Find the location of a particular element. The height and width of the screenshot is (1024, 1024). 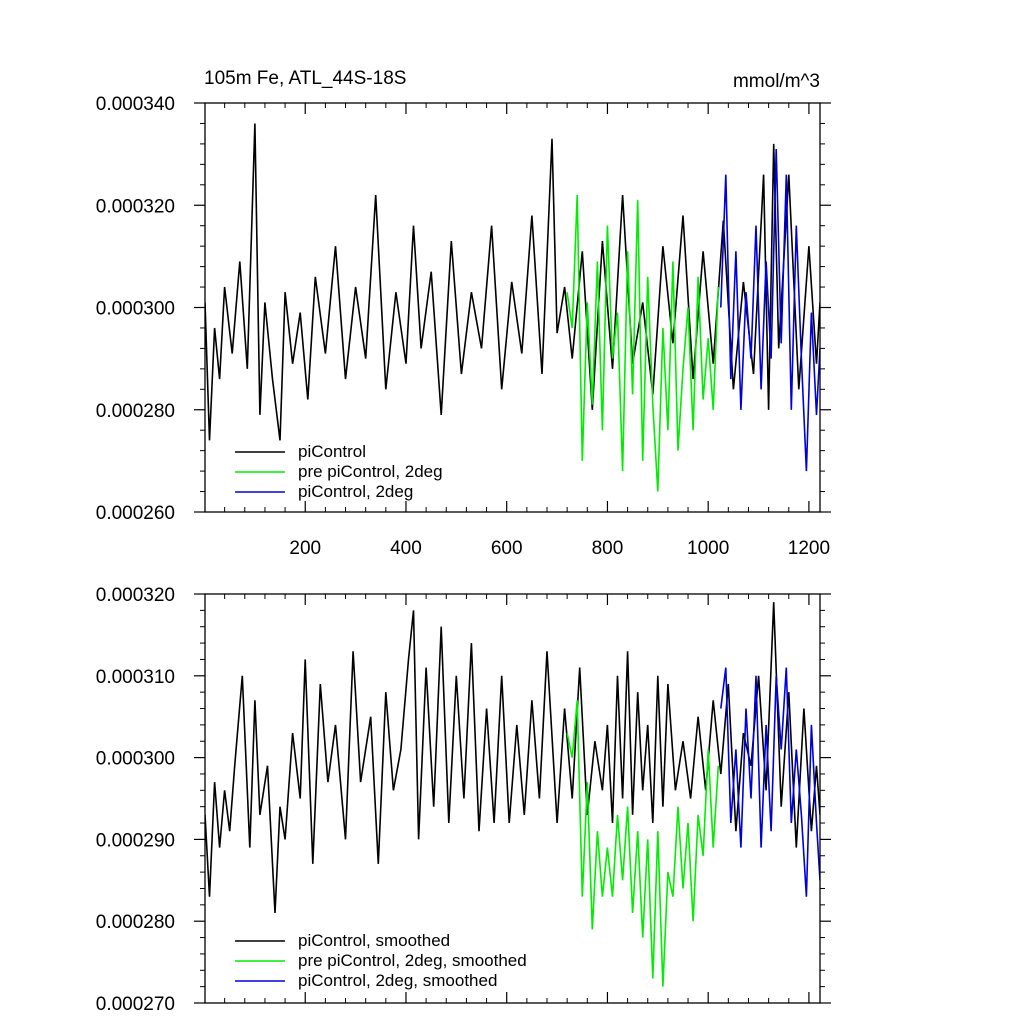

legend-label: piControl is located at coordinates (332, 451).